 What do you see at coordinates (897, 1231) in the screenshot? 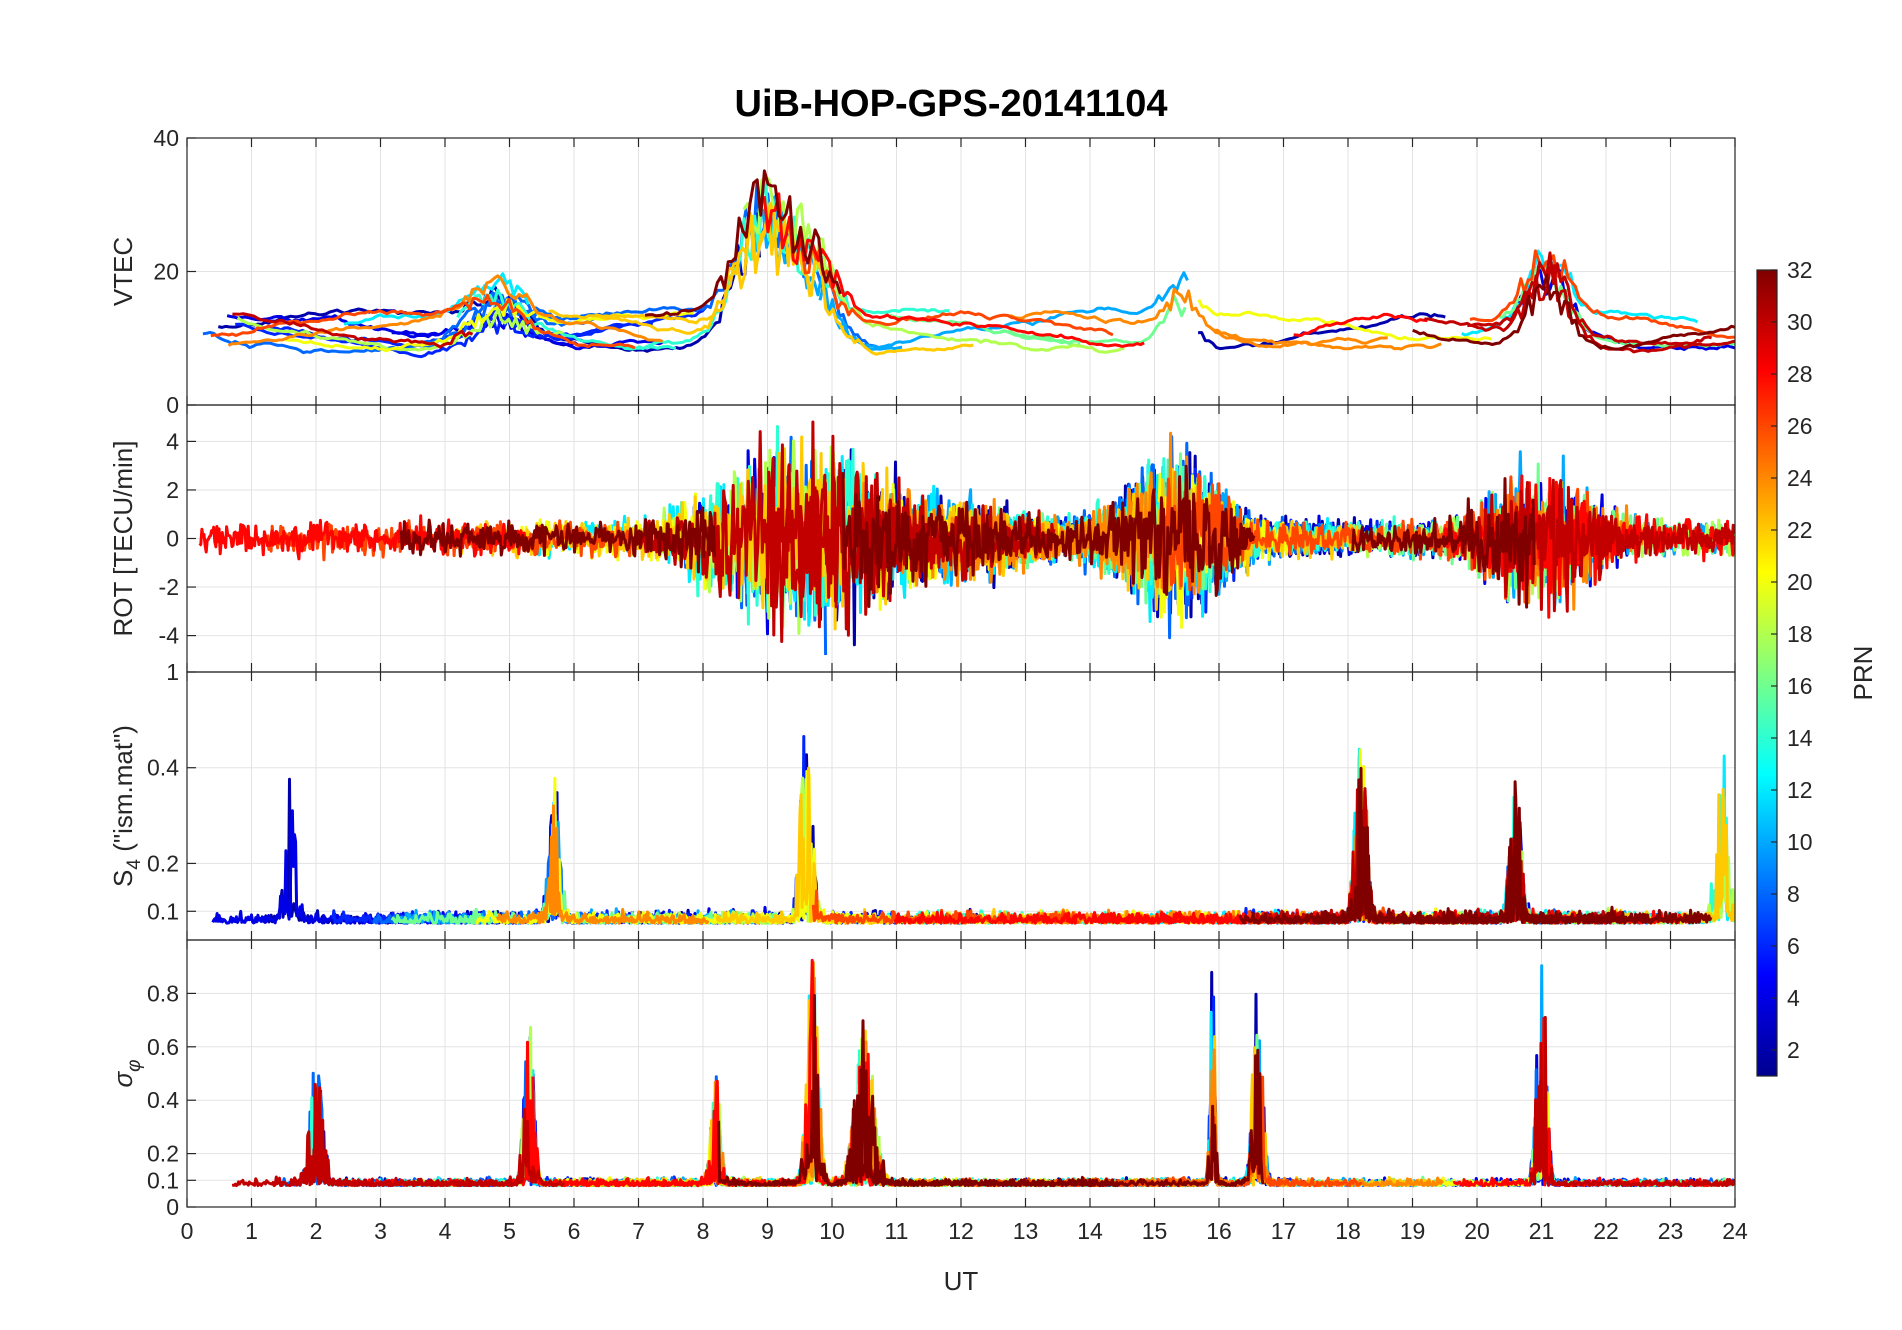
I see `x-tick-label: 11` at bounding box center [897, 1231].